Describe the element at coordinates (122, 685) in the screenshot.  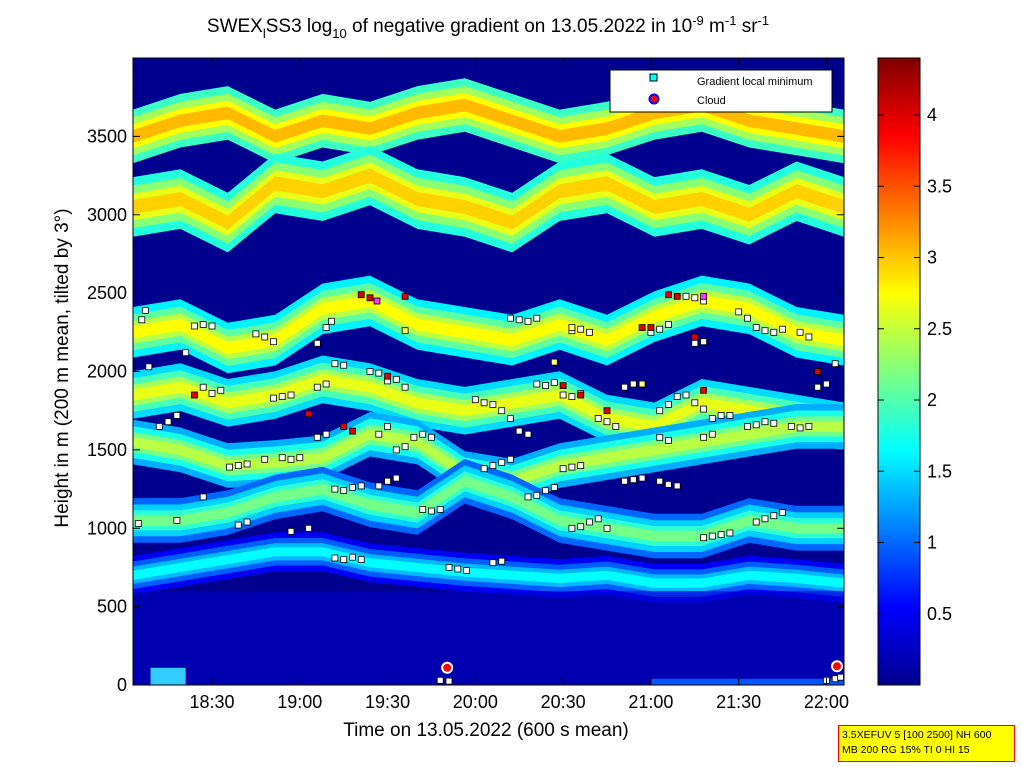
I see `y-tick-label: 0` at that location.